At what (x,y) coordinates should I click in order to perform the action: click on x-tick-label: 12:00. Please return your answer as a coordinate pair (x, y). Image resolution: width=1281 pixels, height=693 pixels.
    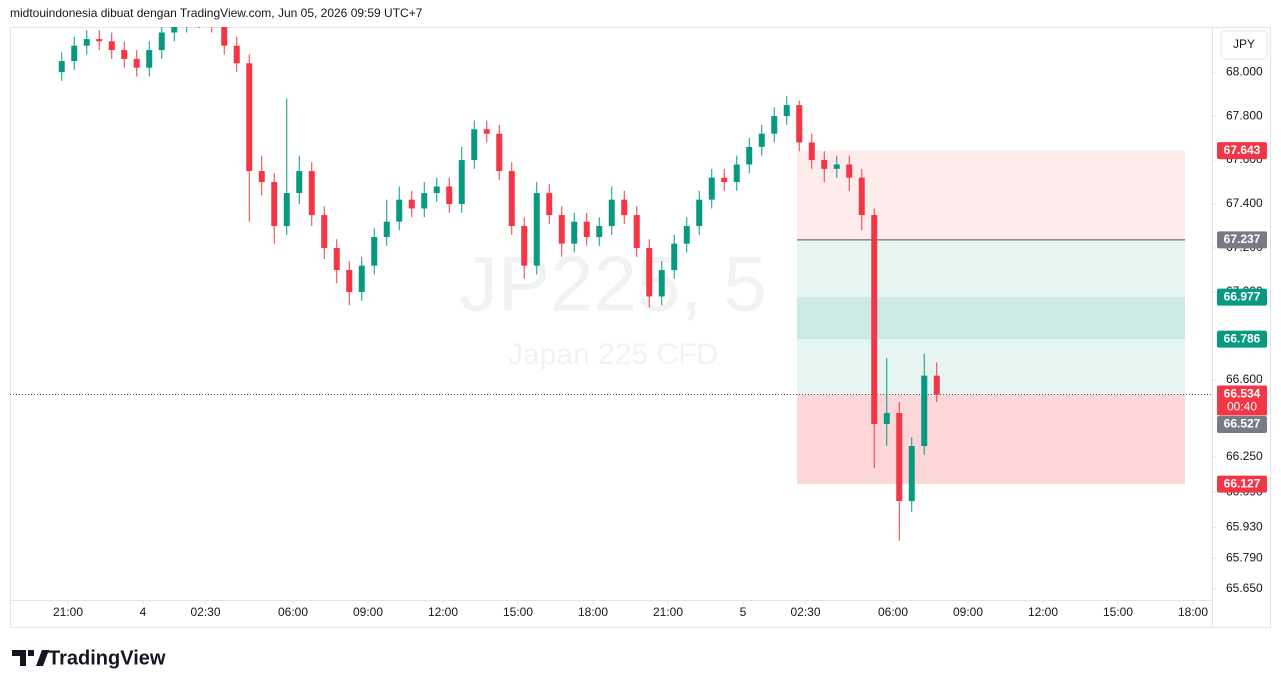
    Looking at the image, I should click on (443, 612).